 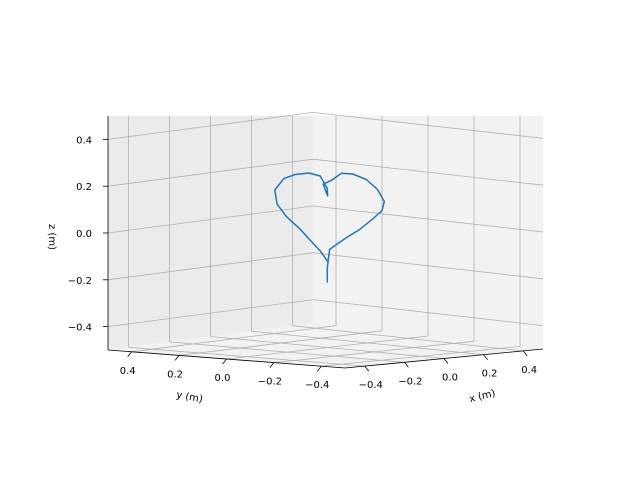 What do you see at coordinates (128, 371) in the screenshot?
I see `y-tick-label: 0.4` at bounding box center [128, 371].